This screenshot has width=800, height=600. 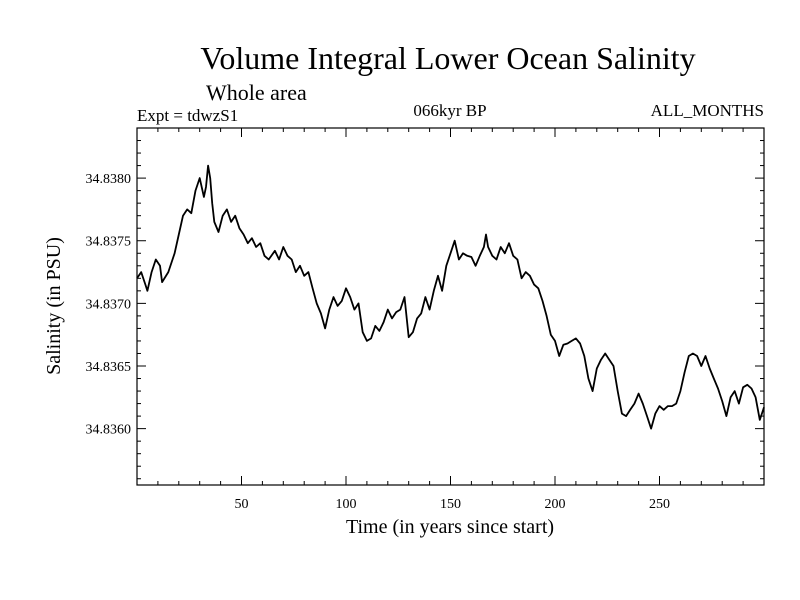 I want to click on x-tick-label: 250, so click(x=659, y=504).